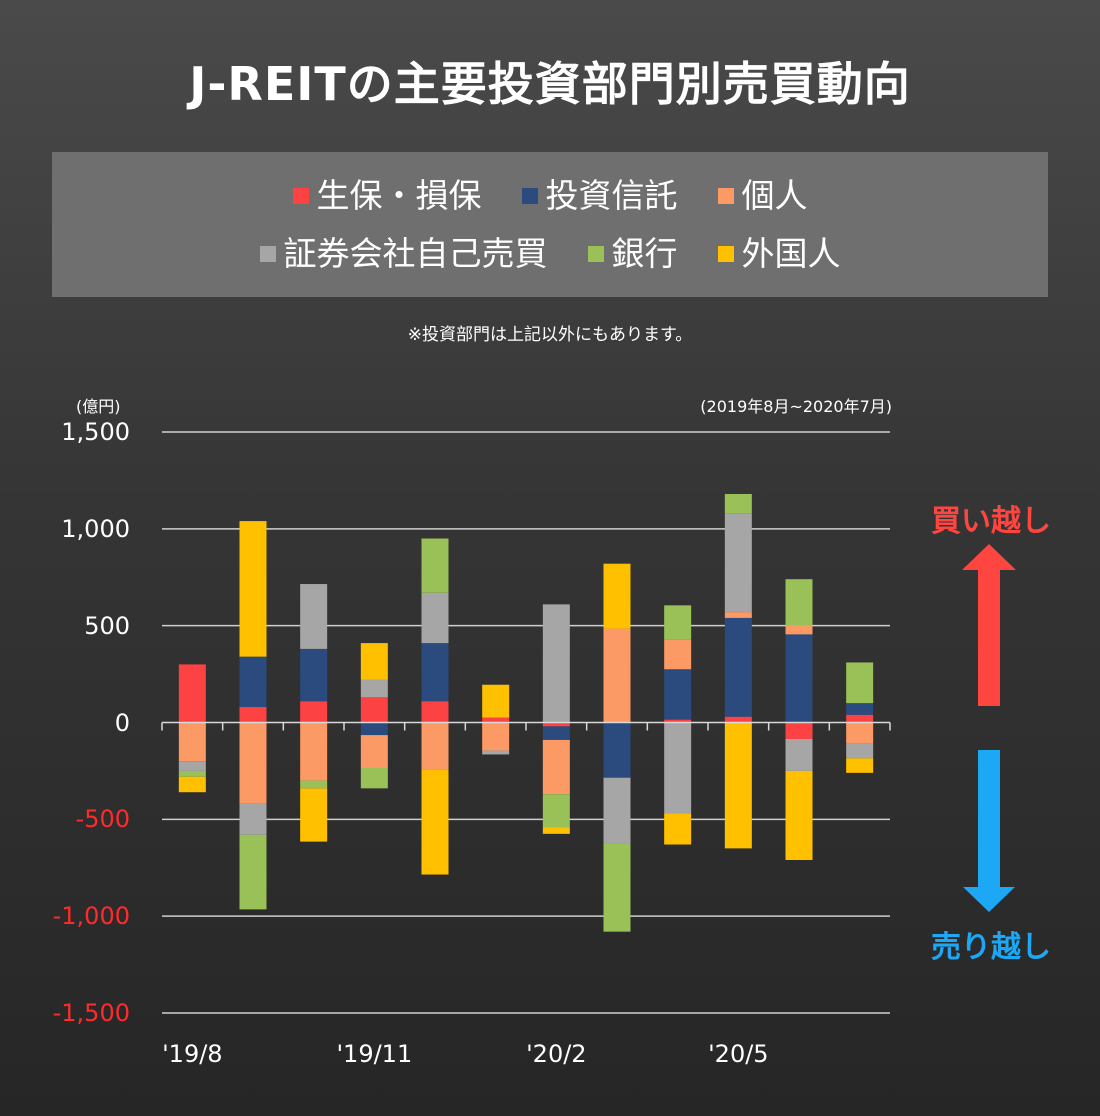 The width and height of the screenshot is (1100, 1116). I want to click on legend-row-1: 生保・損保 投資信託 個人, so click(550, 196).